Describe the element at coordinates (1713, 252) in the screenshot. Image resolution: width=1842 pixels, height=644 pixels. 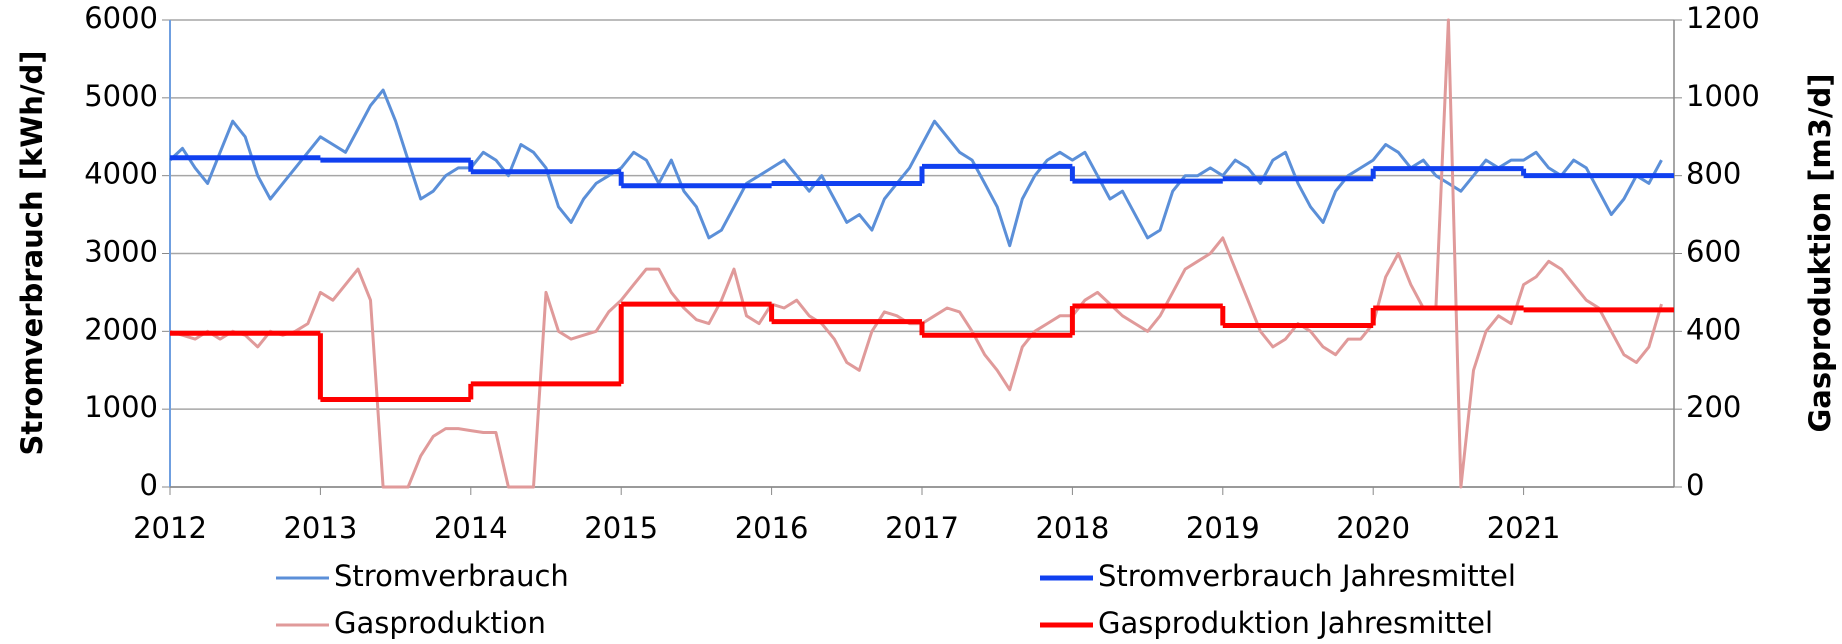
I see `y2-tick-label: 600` at that location.